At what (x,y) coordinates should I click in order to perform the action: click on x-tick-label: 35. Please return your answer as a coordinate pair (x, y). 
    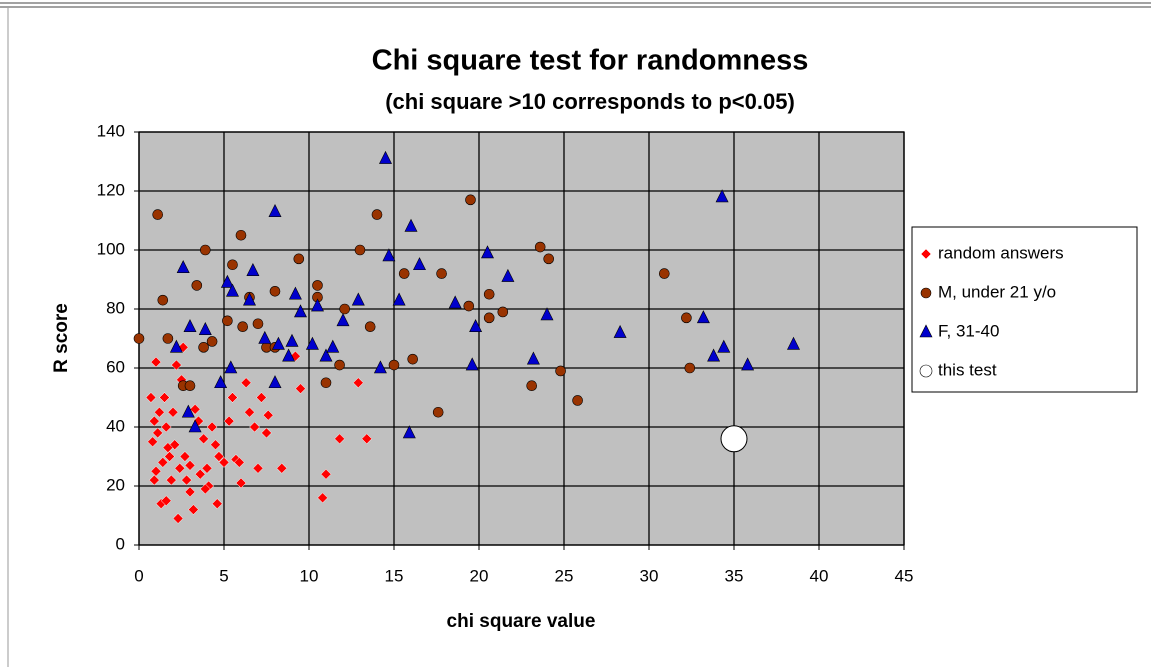
    Looking at the image, I should click on (734, 575).